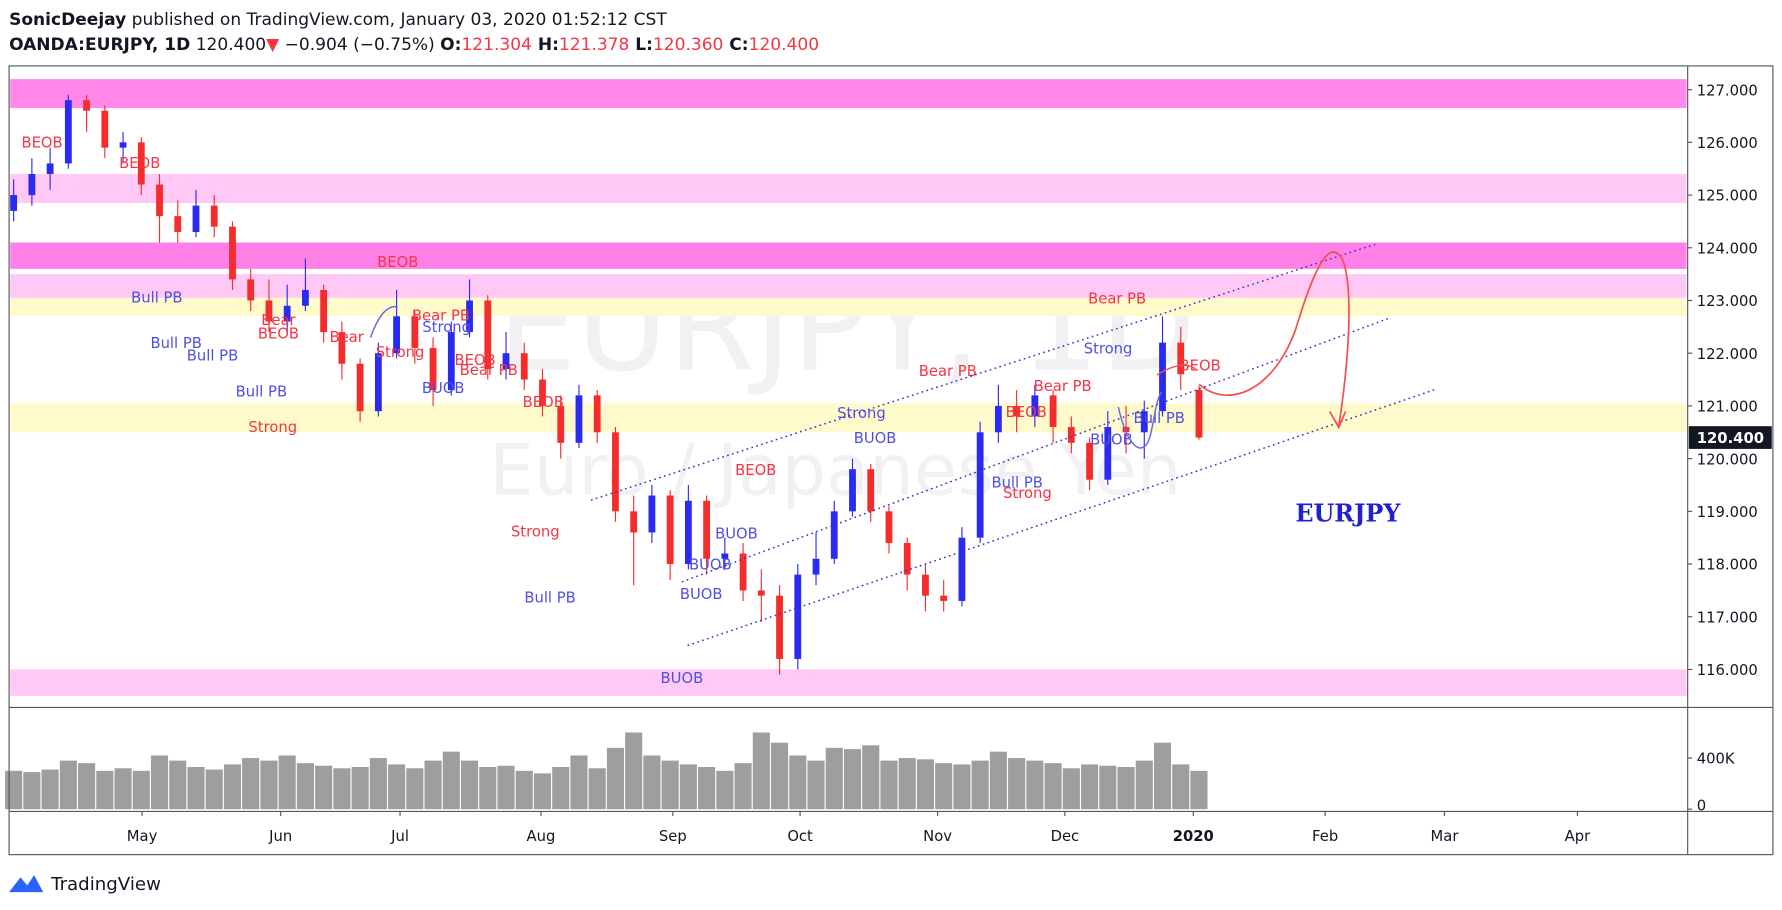  Describe the element at coordinates (1727, 90) in the screenshot. I see `y-tick-label: 127.000` at that location.